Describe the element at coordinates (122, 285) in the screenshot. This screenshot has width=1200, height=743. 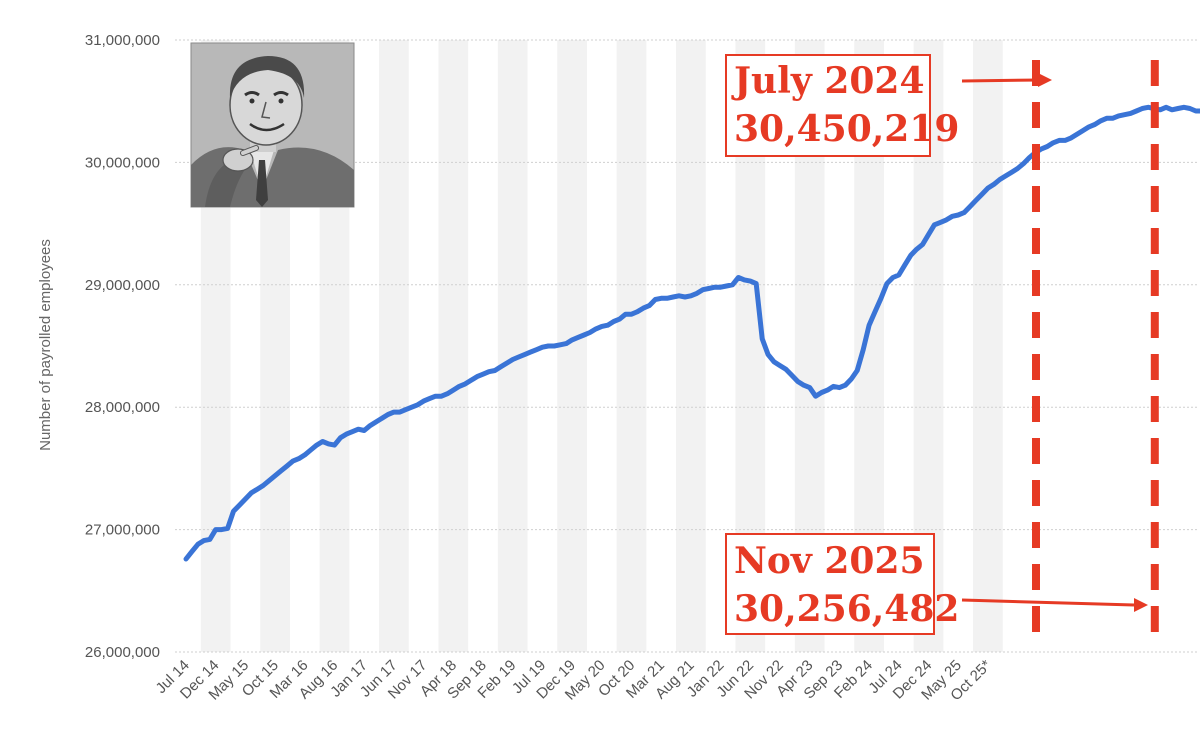
I see `y-tick-label: 29,000,000` at that location.